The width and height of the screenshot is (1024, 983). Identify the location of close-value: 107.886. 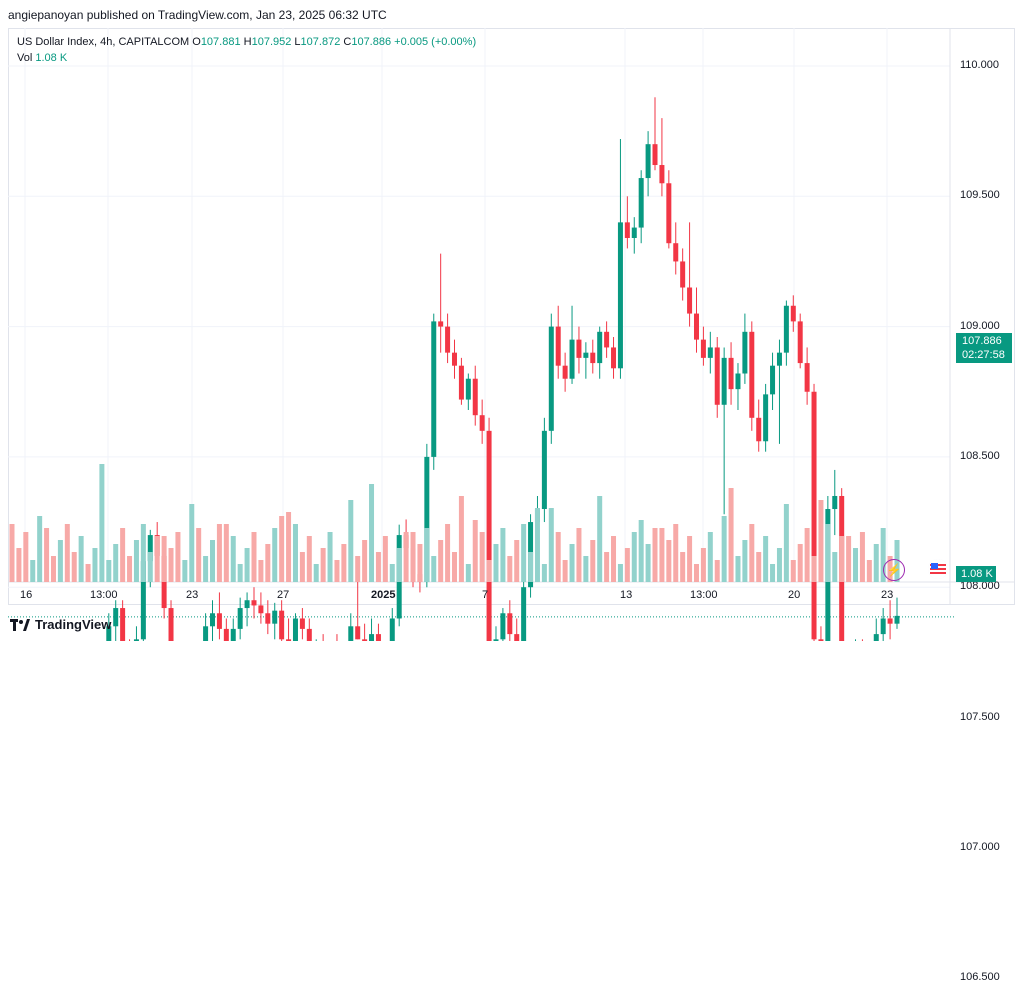
(371, 42).